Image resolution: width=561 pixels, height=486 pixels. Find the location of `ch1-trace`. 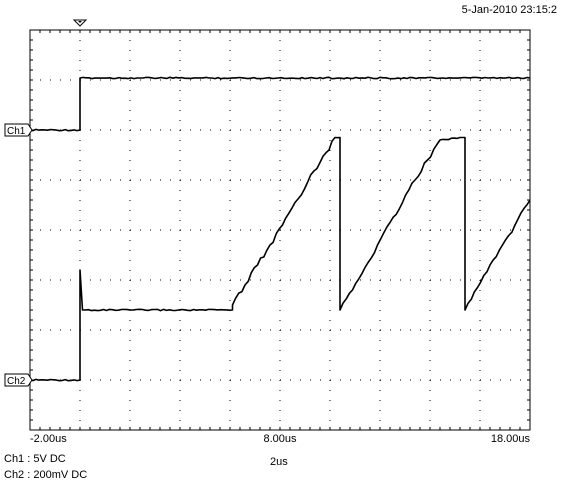

ch1-trace is located at coordinates (280, 104).